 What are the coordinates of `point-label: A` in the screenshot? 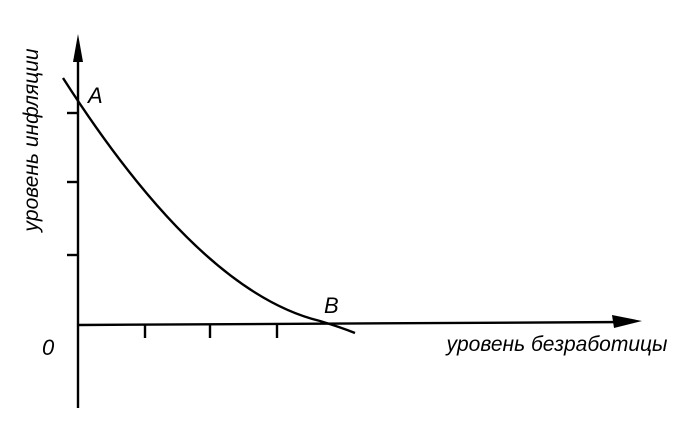 It's located at (94, 95).